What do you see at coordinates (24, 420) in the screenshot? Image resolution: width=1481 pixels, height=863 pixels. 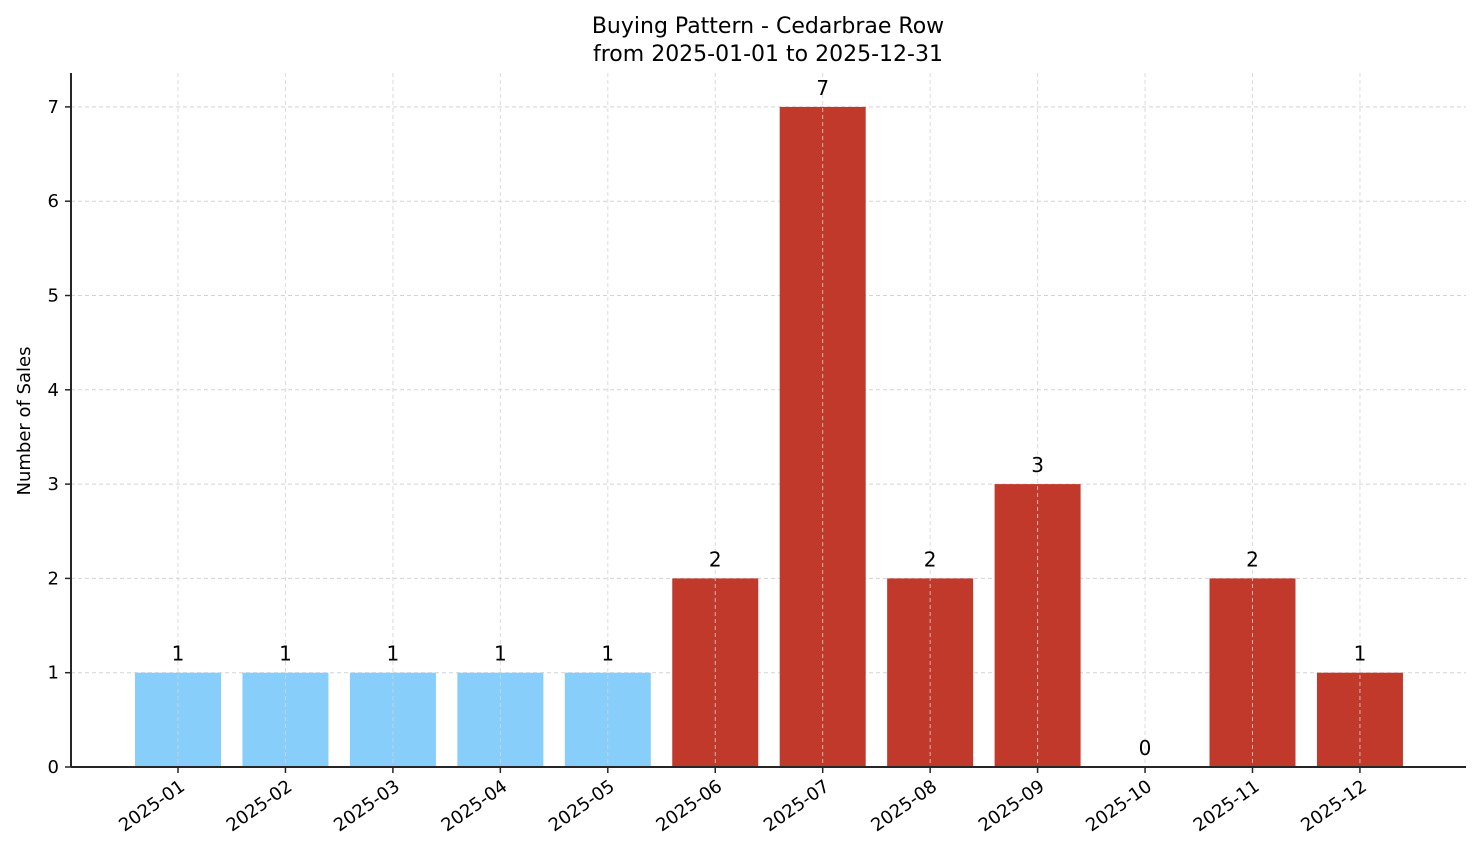 I see `y-axis-label: Number of Sales` at bounding box center [24, 420].